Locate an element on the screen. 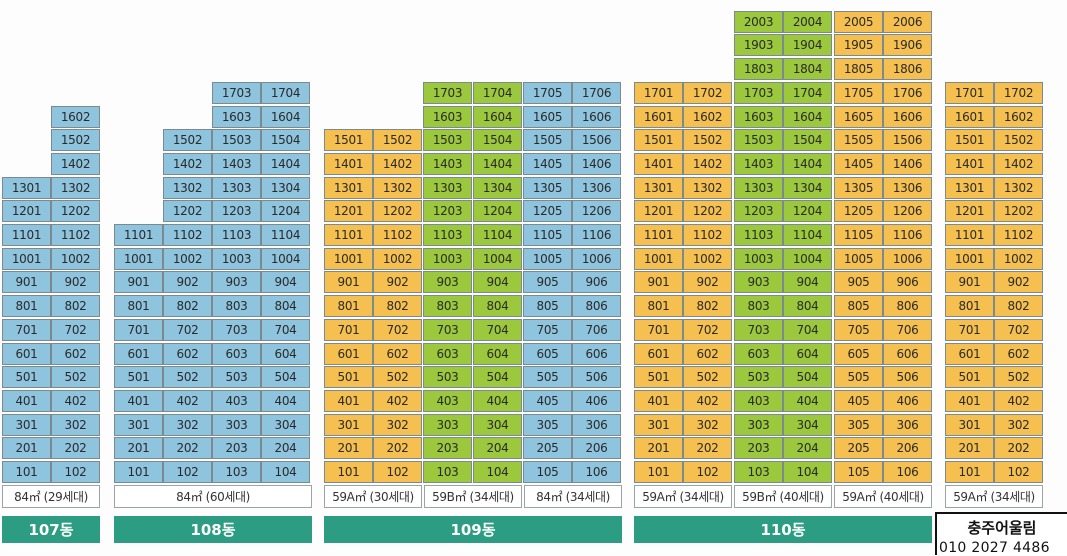 Image resolution: width=1067 pixels, height=556 pixels. unit-cell: 1602 is located at coordinates (1018, 117).